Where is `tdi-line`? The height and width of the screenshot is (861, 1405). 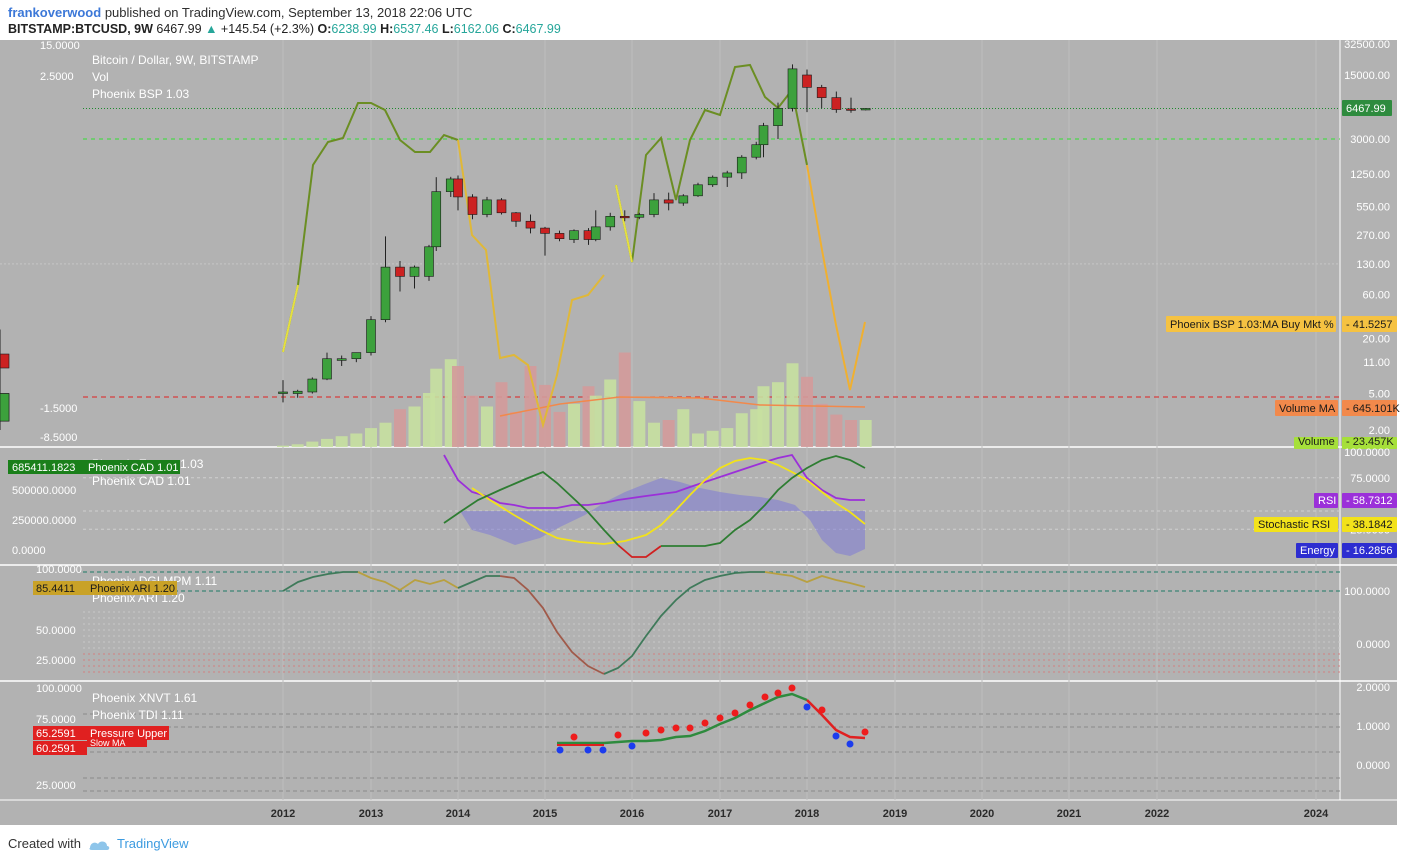 tdi-line is located at coordinates (836, 719).